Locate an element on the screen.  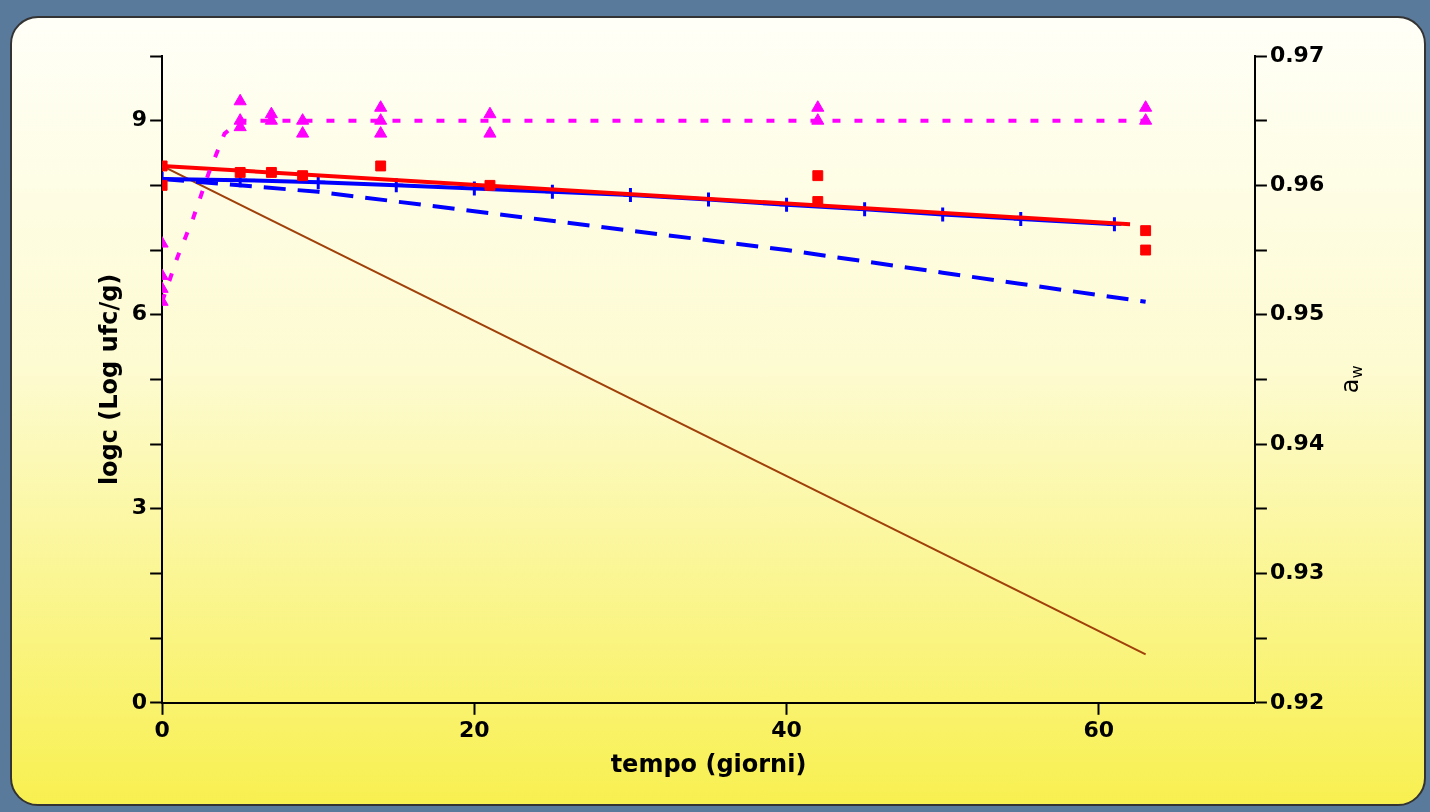
y2-tick-label: 0.93 is located at coordinates (1297, 572).